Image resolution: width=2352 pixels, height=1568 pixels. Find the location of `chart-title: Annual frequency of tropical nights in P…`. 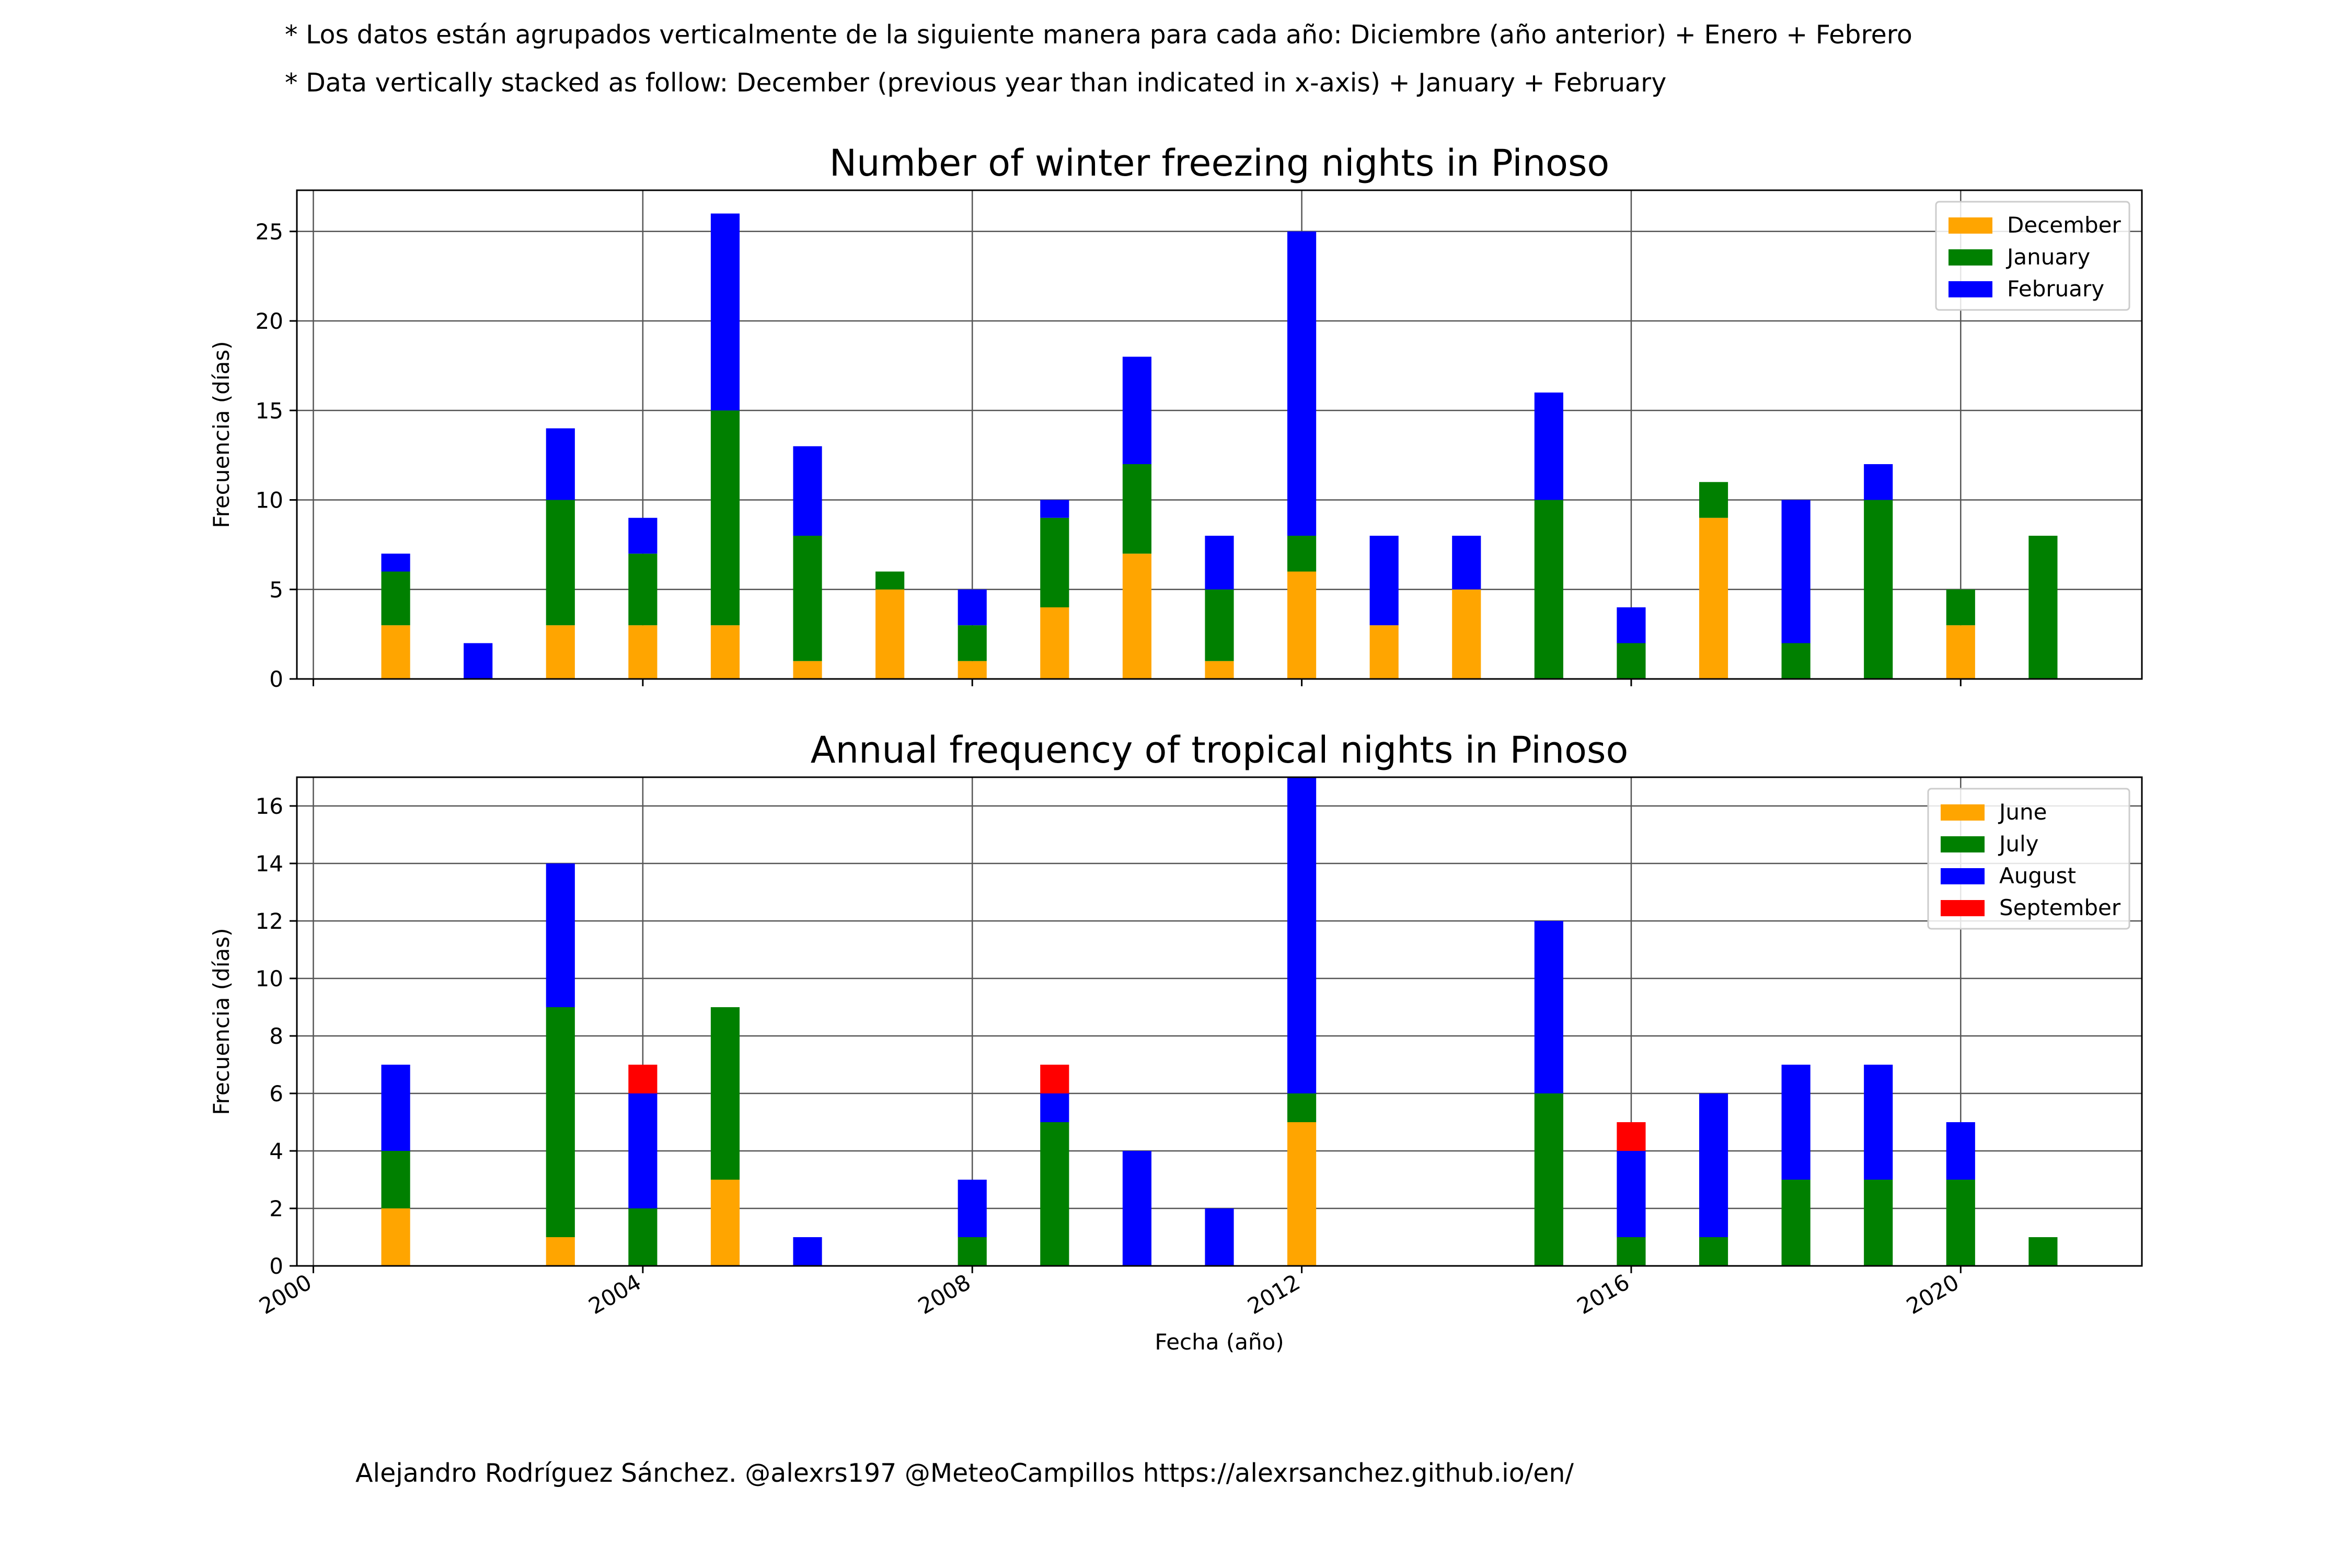

chart-title: Annual frequency of tropical nights in P… is located at coordinates (1220, 750).